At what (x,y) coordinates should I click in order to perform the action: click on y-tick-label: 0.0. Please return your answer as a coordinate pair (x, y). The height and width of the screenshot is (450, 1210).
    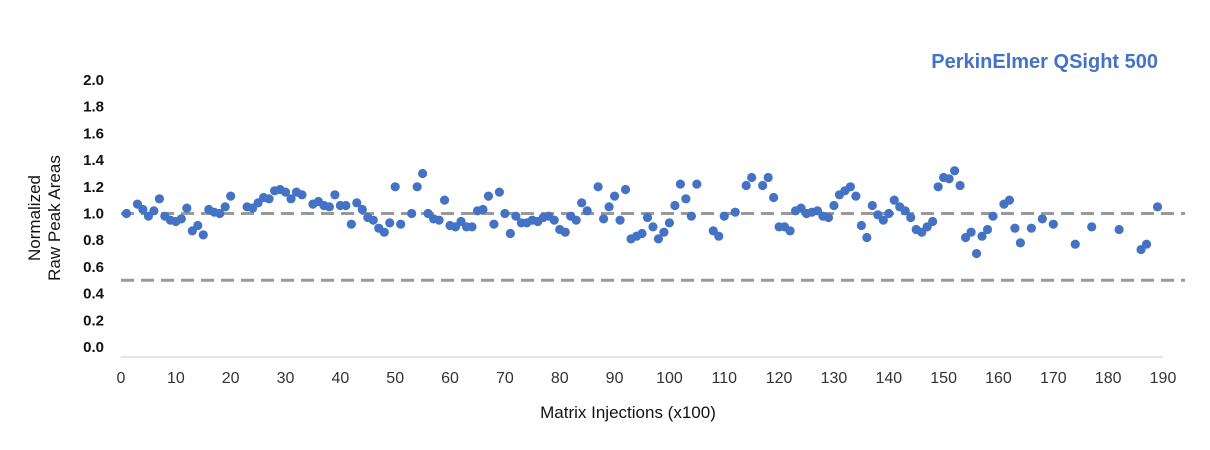
    Looking at the image, I should click on (93, 347).